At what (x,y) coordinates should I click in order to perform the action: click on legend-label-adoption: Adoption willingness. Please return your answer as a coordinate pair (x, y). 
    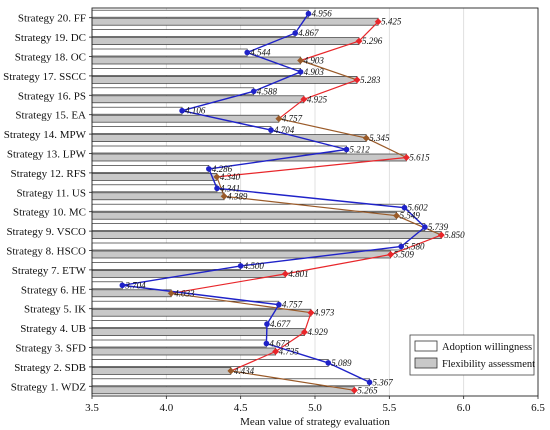
    Looking at the image, I should click on (487, 347).